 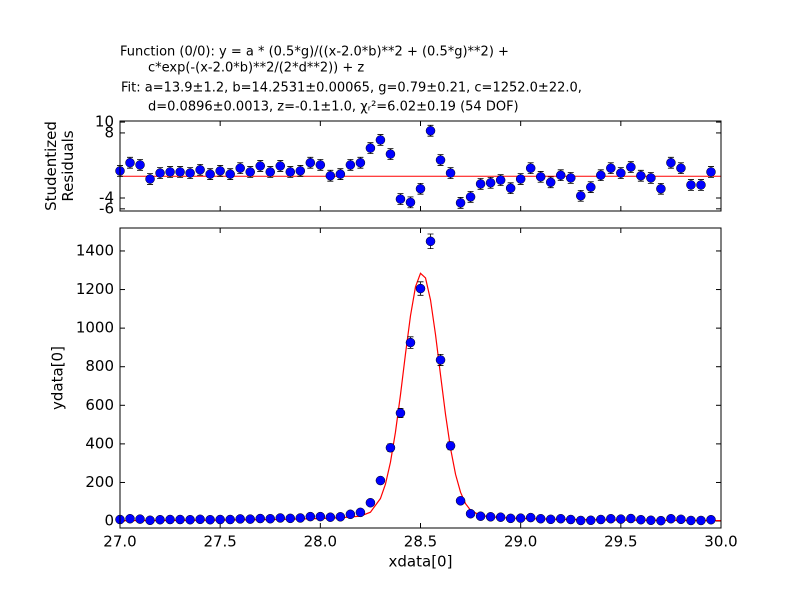 What do you see at coordinates (256, 68) in the screenshot?
I see `title-line: c*exp(-(x-2.0*b)**2/(2*d**2)) + z` at bounding box center [256, 68].